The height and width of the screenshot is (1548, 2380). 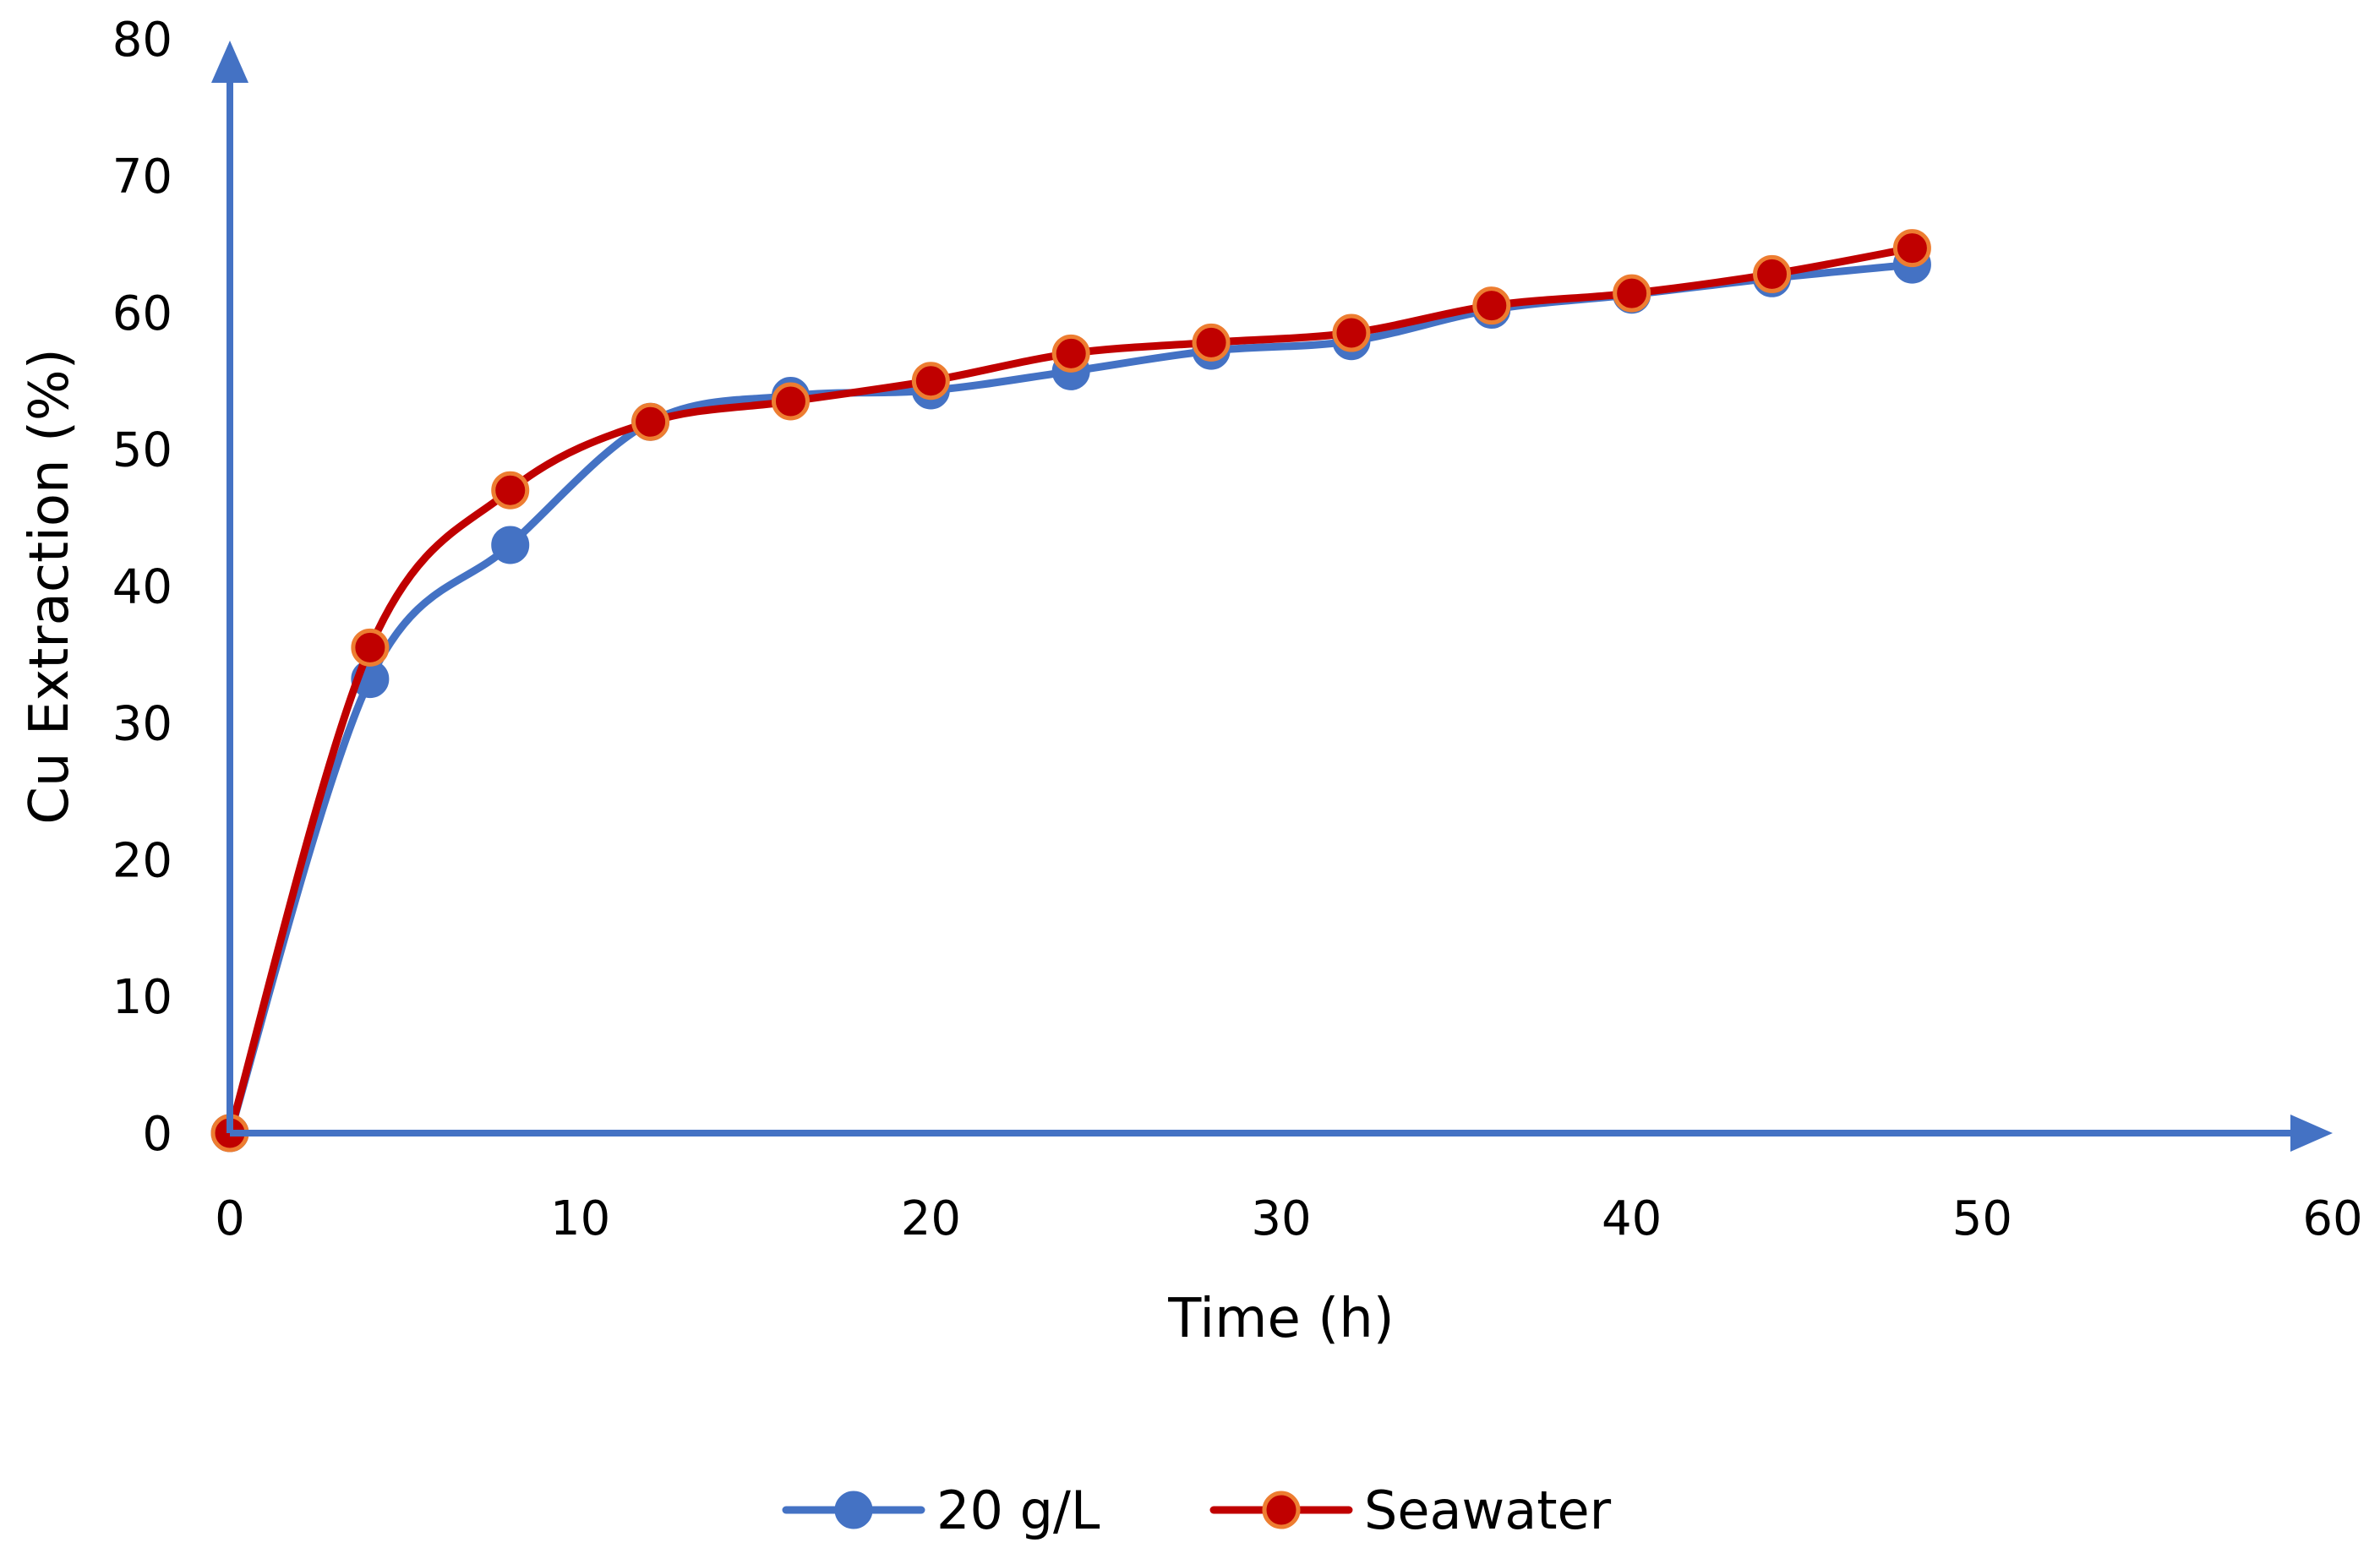 I want to click on y-tick-label: 10, so click(x=142, y=998).